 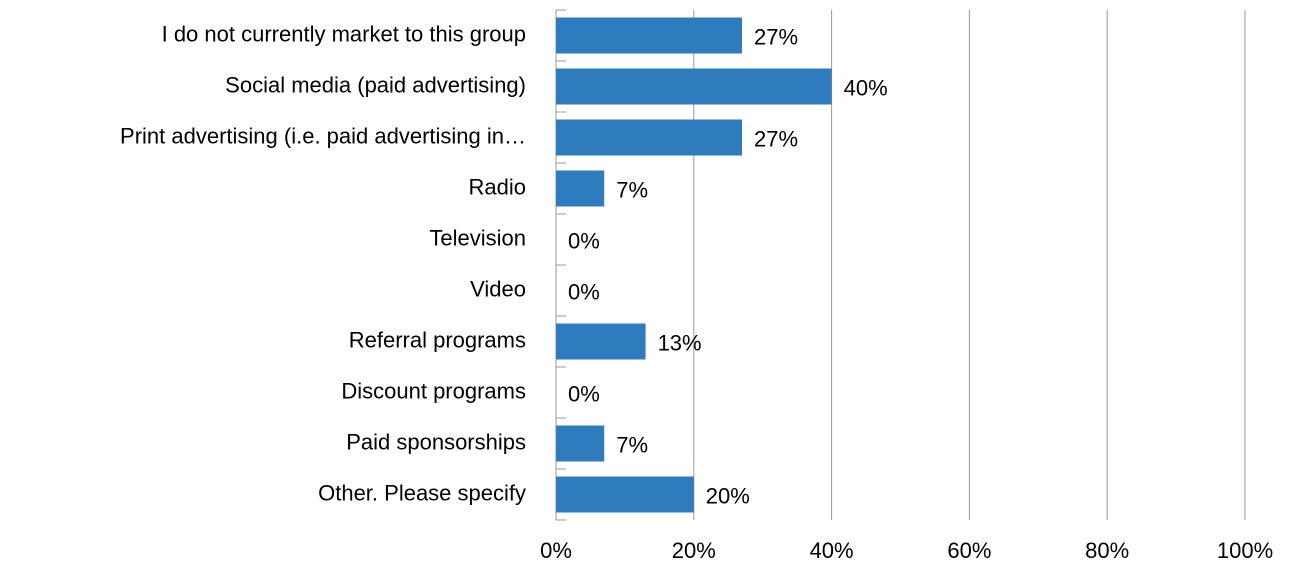 What do you see at coordinates (375, 84) in the screenshot?
I see `y-tick-label: Social media (paid advertising)` at bounding box center [375, 84].